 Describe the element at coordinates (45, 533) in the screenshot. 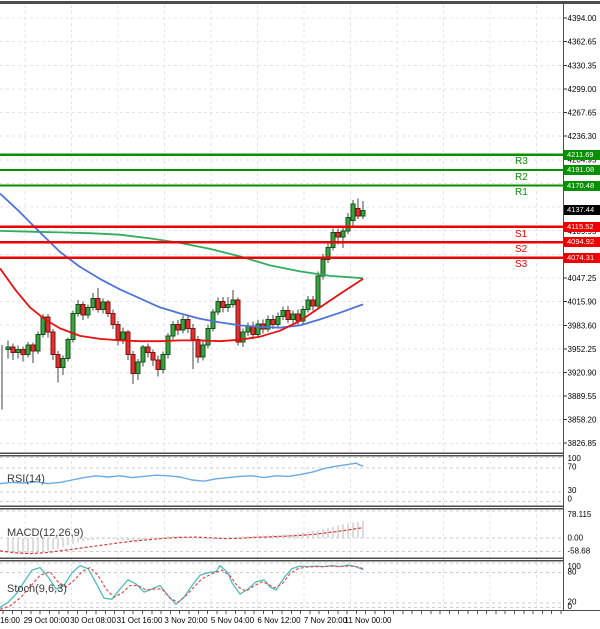

I see `macd-label: MACD(12,26,9)` at that location.